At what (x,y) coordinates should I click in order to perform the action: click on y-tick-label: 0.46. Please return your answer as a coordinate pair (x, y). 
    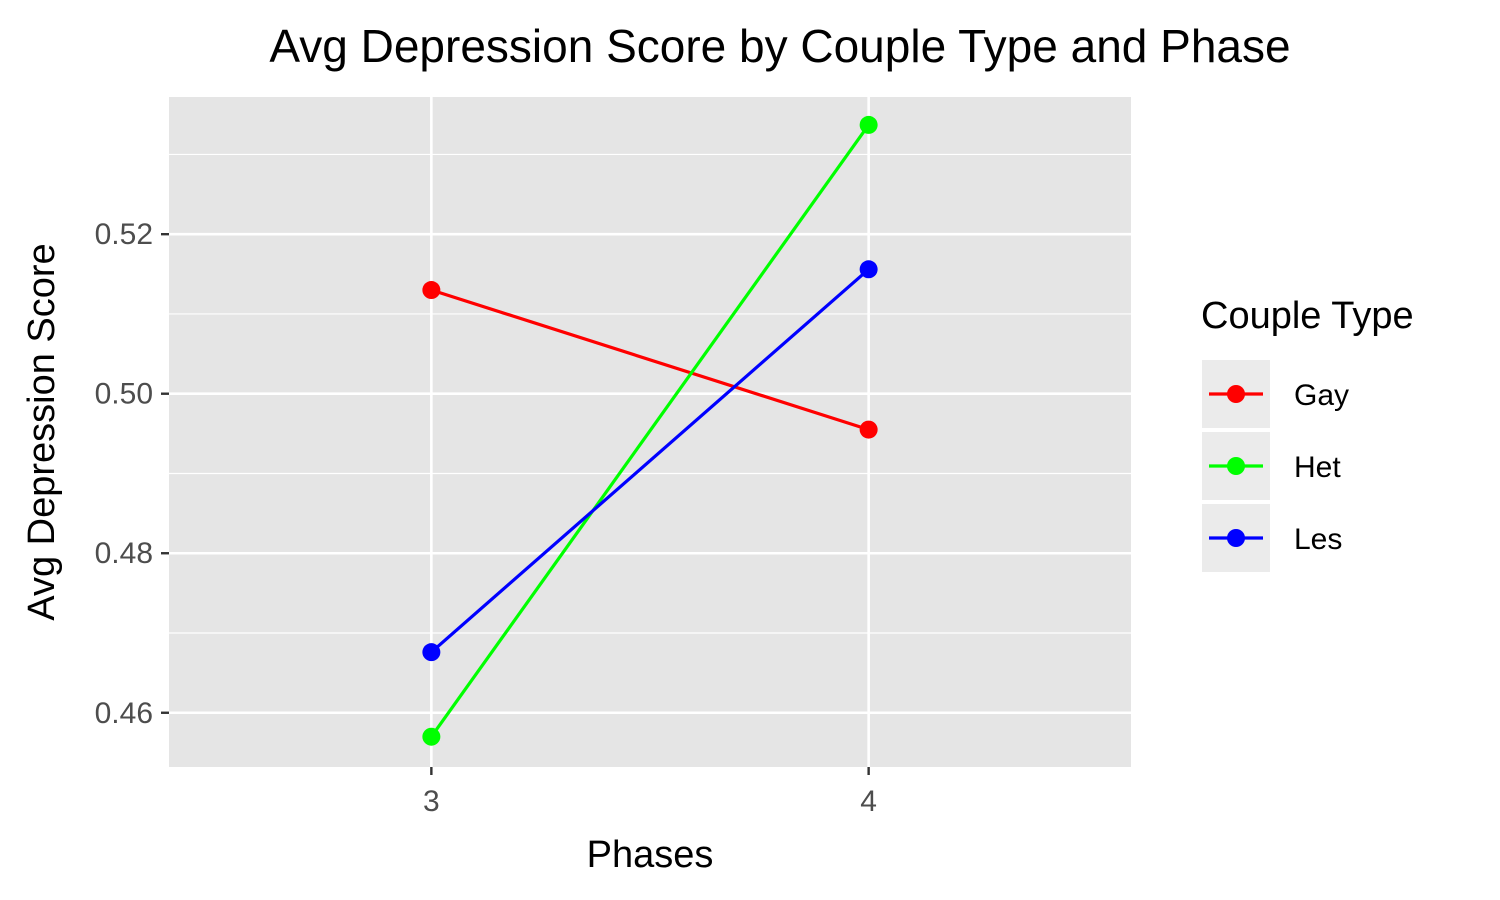
    Looking at the image, I should click on (124, 713).